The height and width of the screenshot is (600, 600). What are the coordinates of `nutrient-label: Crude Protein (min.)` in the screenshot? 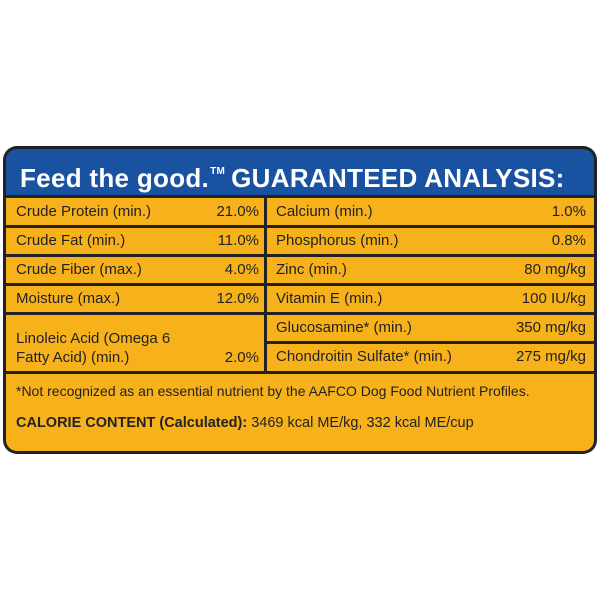 It's located at (84, 211).